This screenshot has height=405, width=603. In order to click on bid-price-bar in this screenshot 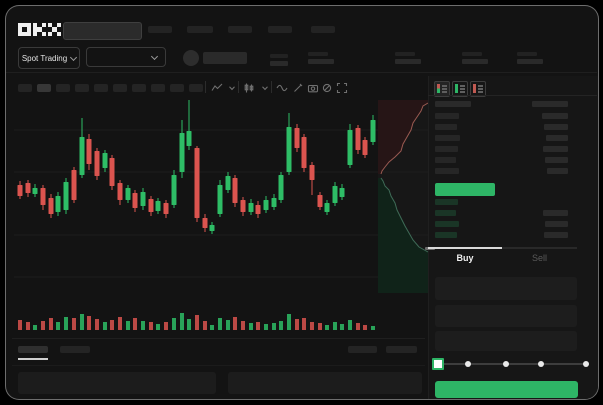, I will do `click(445, 213)`.